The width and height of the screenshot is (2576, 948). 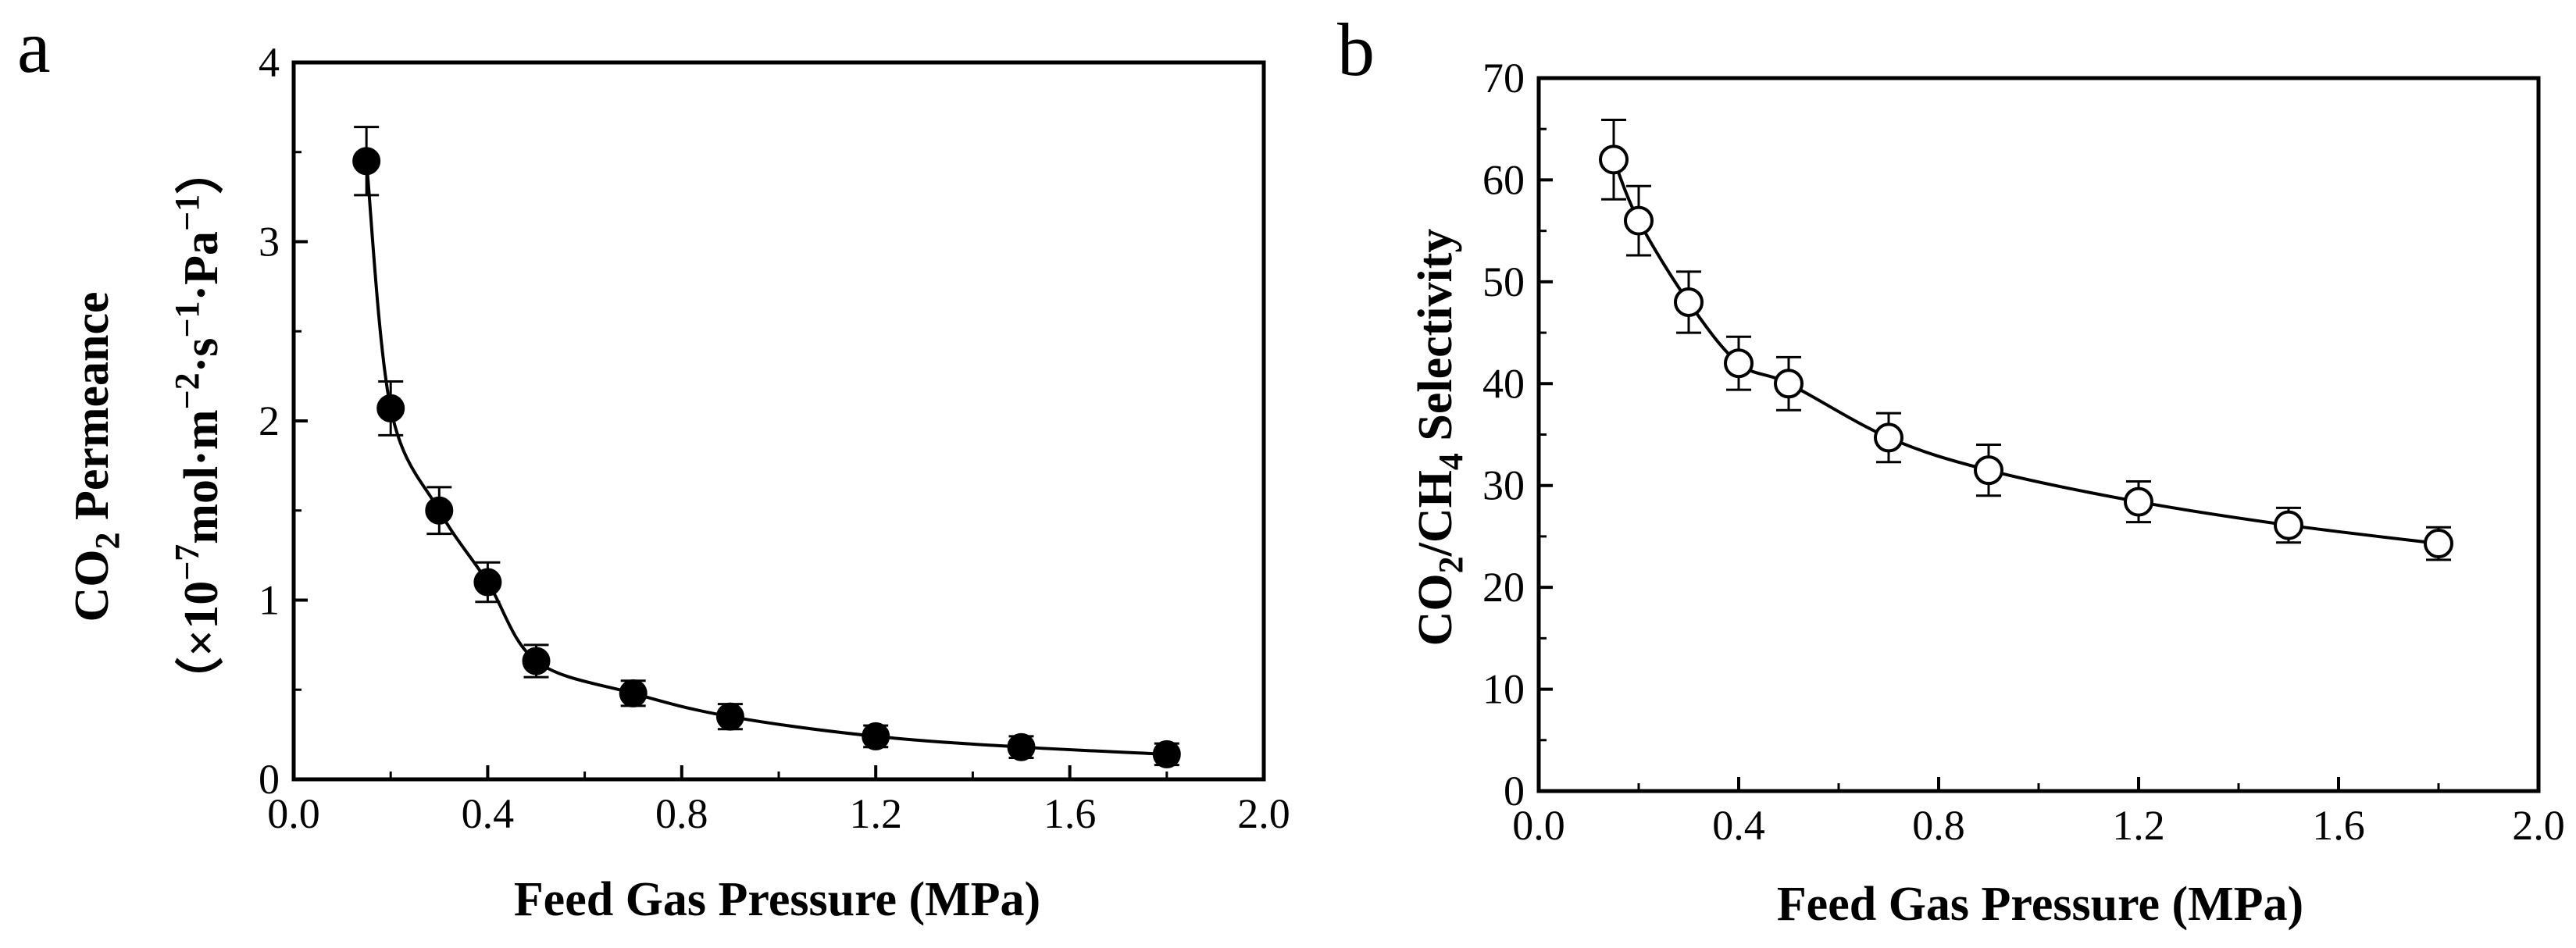 I want to click on panel-a-y-axis-units: （×10−7mol·m−2·s−1·Pa−1）, so click(x=198, y=425).